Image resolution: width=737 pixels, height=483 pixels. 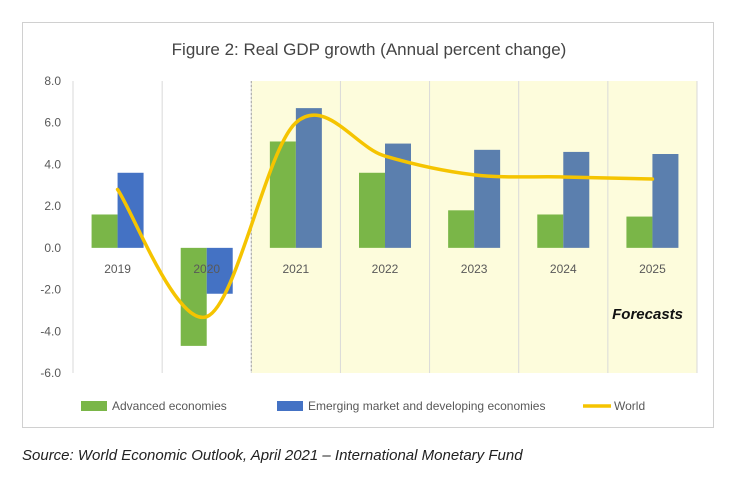 I want to click on bar-emerging-2023, so click(x=487, y=198).